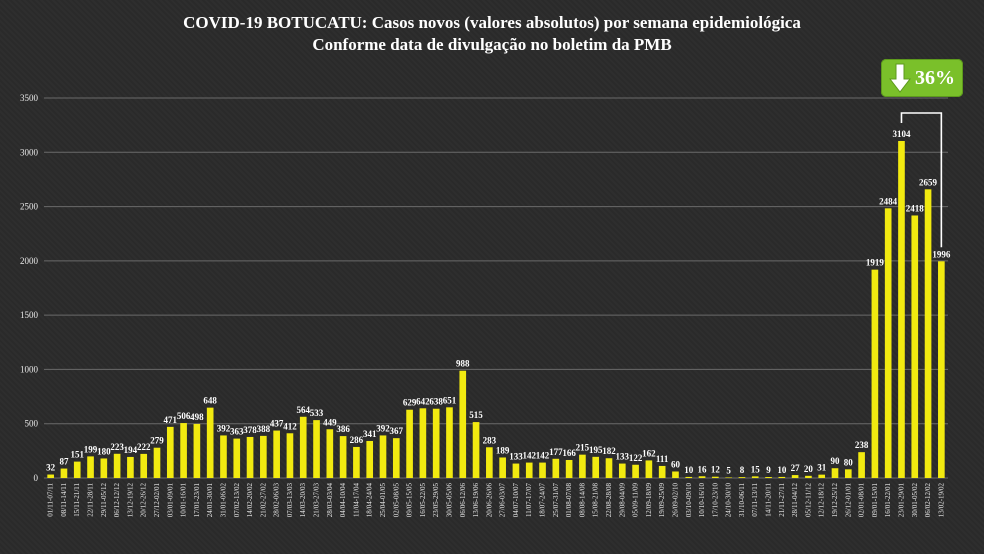 This screenshot has width=984, height=554. What do you see at coordinates (848, 500) in the screenshot?
I see `x-tick-label: 26/12-01/01` at bounding box center [848, 500].